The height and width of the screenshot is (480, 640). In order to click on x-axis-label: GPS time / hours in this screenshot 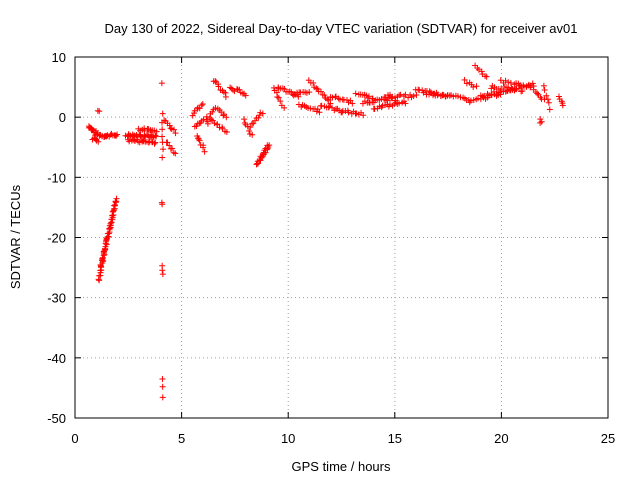, I will do `click(341, 466)`.